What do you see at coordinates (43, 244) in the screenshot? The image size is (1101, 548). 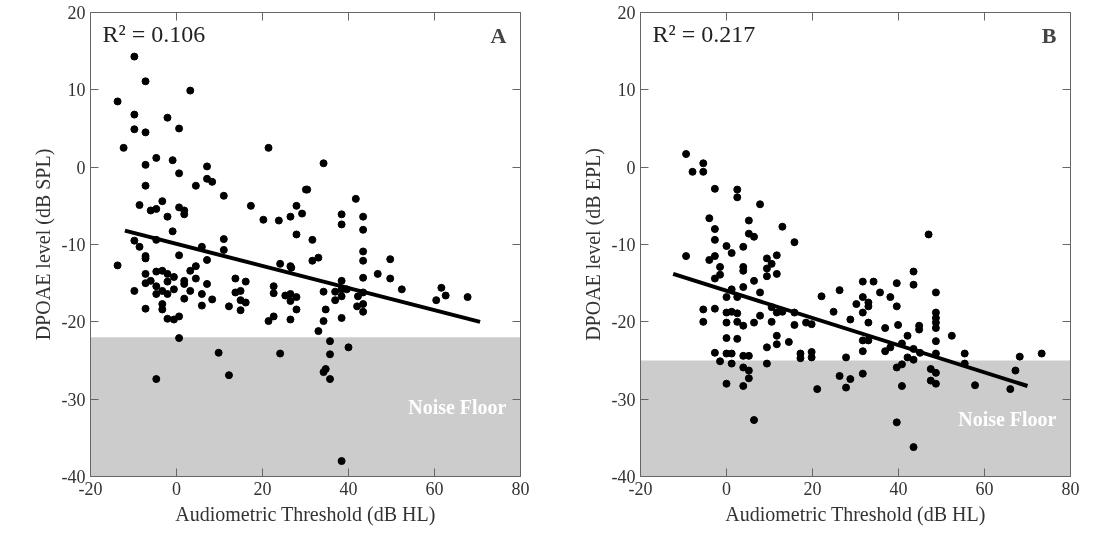 I see `y-axis-title: DPOAE level (dB SPL)` at bounding box center [43, 244].